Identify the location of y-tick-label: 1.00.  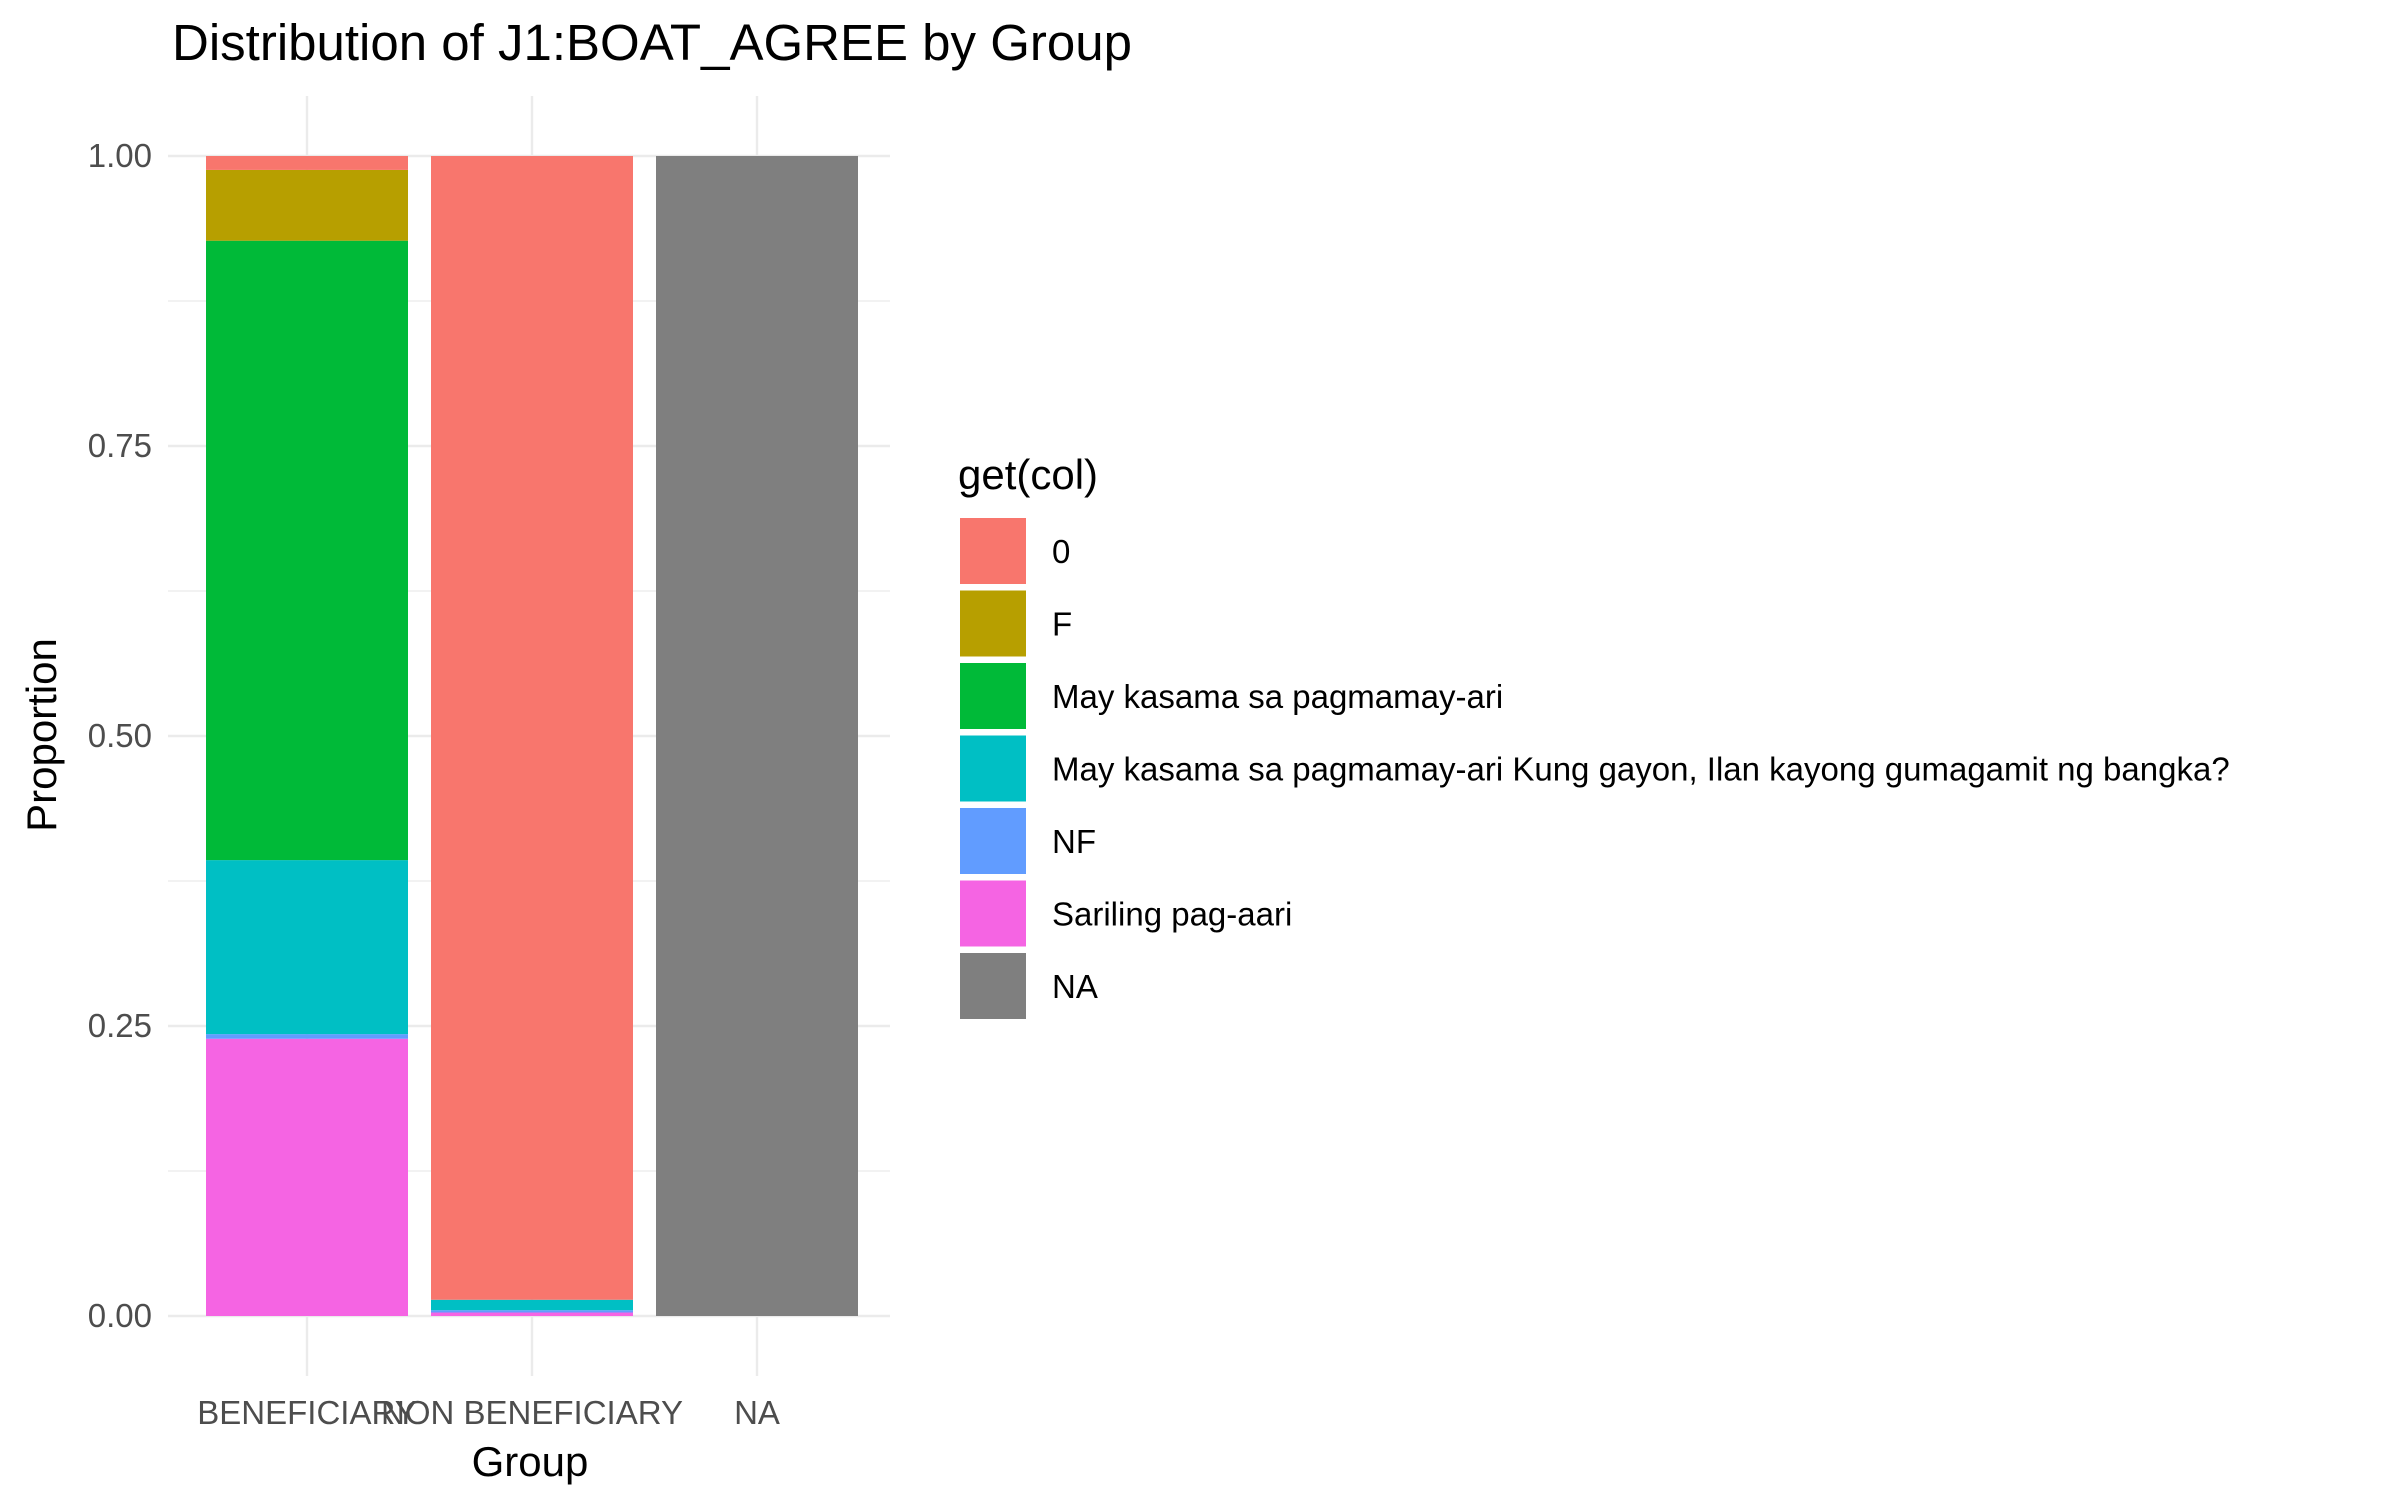
(120, 155).